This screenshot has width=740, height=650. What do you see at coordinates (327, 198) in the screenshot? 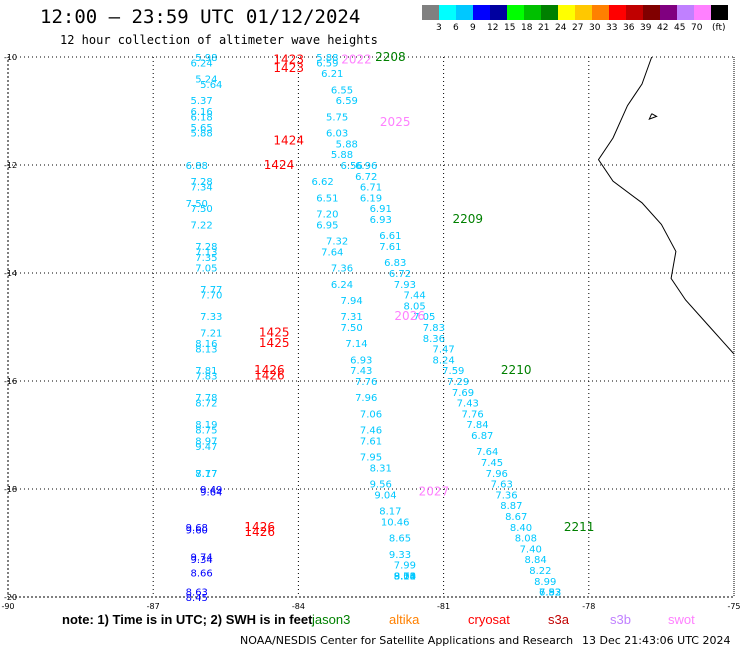
I see `wave-height-value: 6.51` at bounding box center [327, 198].